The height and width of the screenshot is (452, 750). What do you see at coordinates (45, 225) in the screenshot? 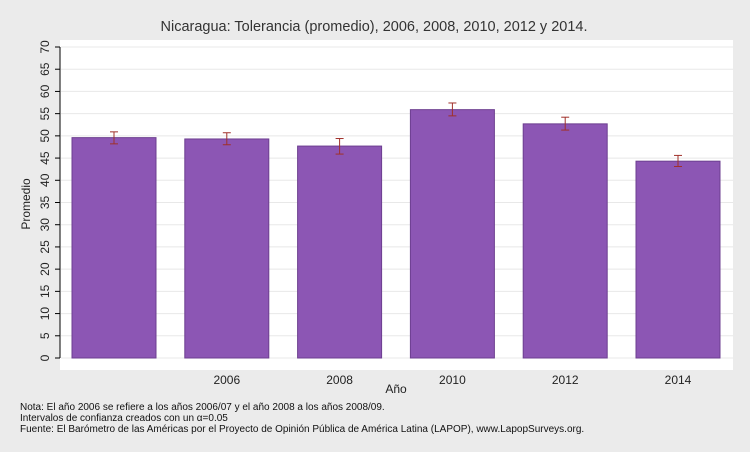
I see `y-tick-label: 30` at bounding box center [45, 225].